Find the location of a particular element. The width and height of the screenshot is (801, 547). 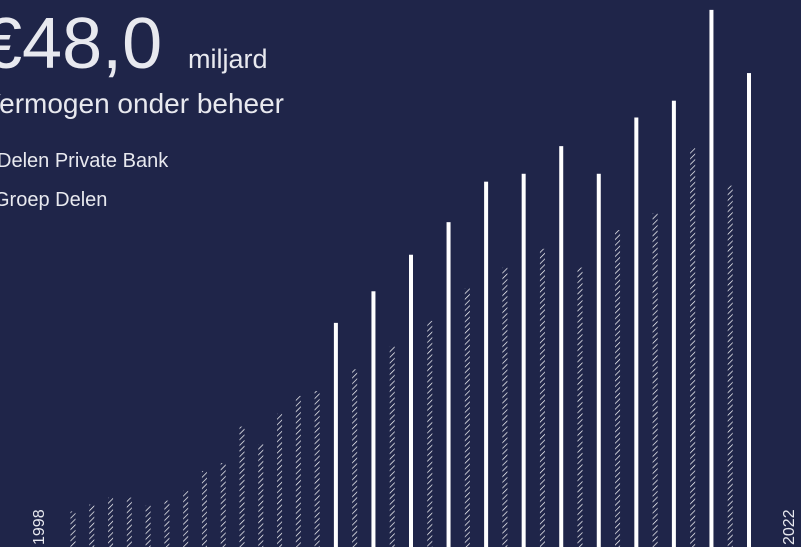

legend-label: Delen Private Bank is located at coordinates (84, 161).